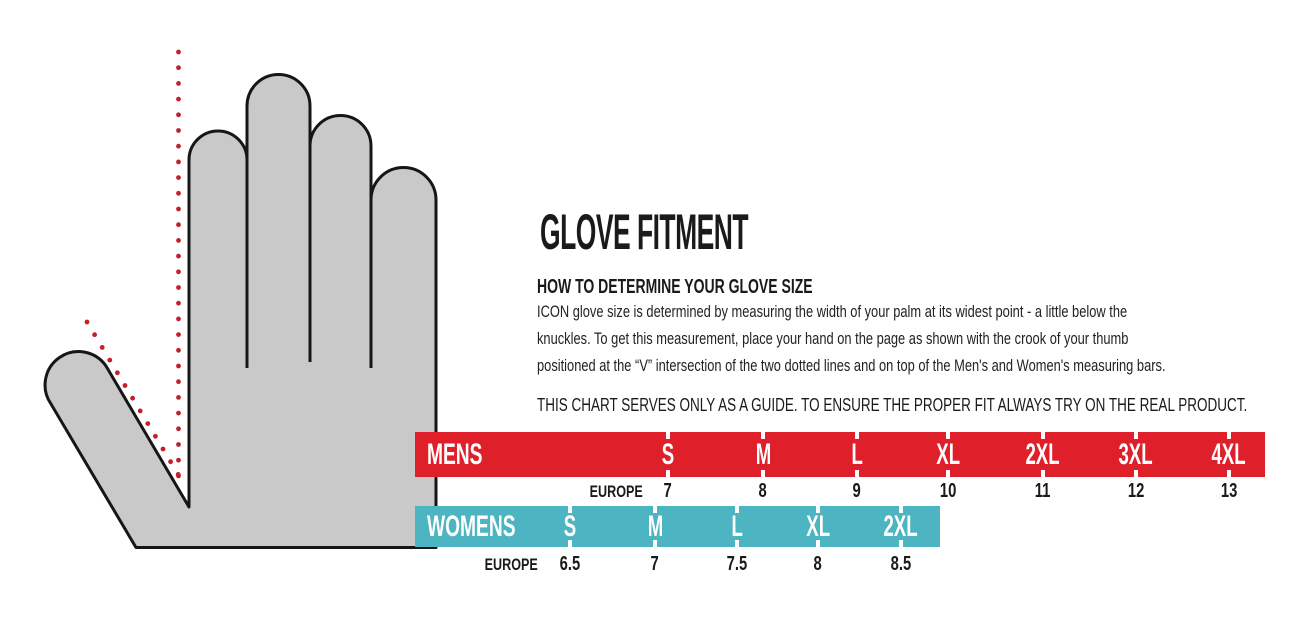 The width and height of the screenshot is (1311, 635). I want to click on womens-europe-value: 7.5, so click(737, 564).